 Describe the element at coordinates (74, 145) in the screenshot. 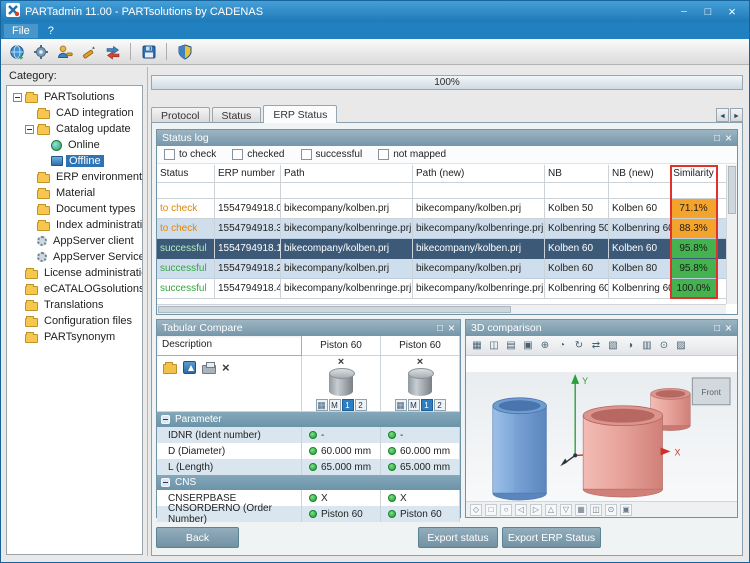

I see `tree-item-online: Online` at that location.